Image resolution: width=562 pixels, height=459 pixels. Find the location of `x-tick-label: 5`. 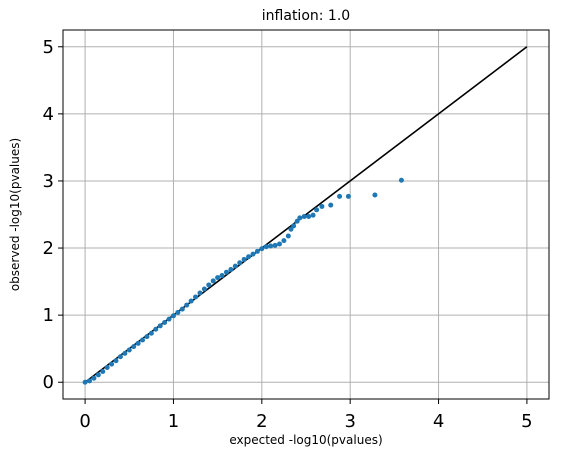

x-tick-label: 5 is located at coordinates (526, 421).